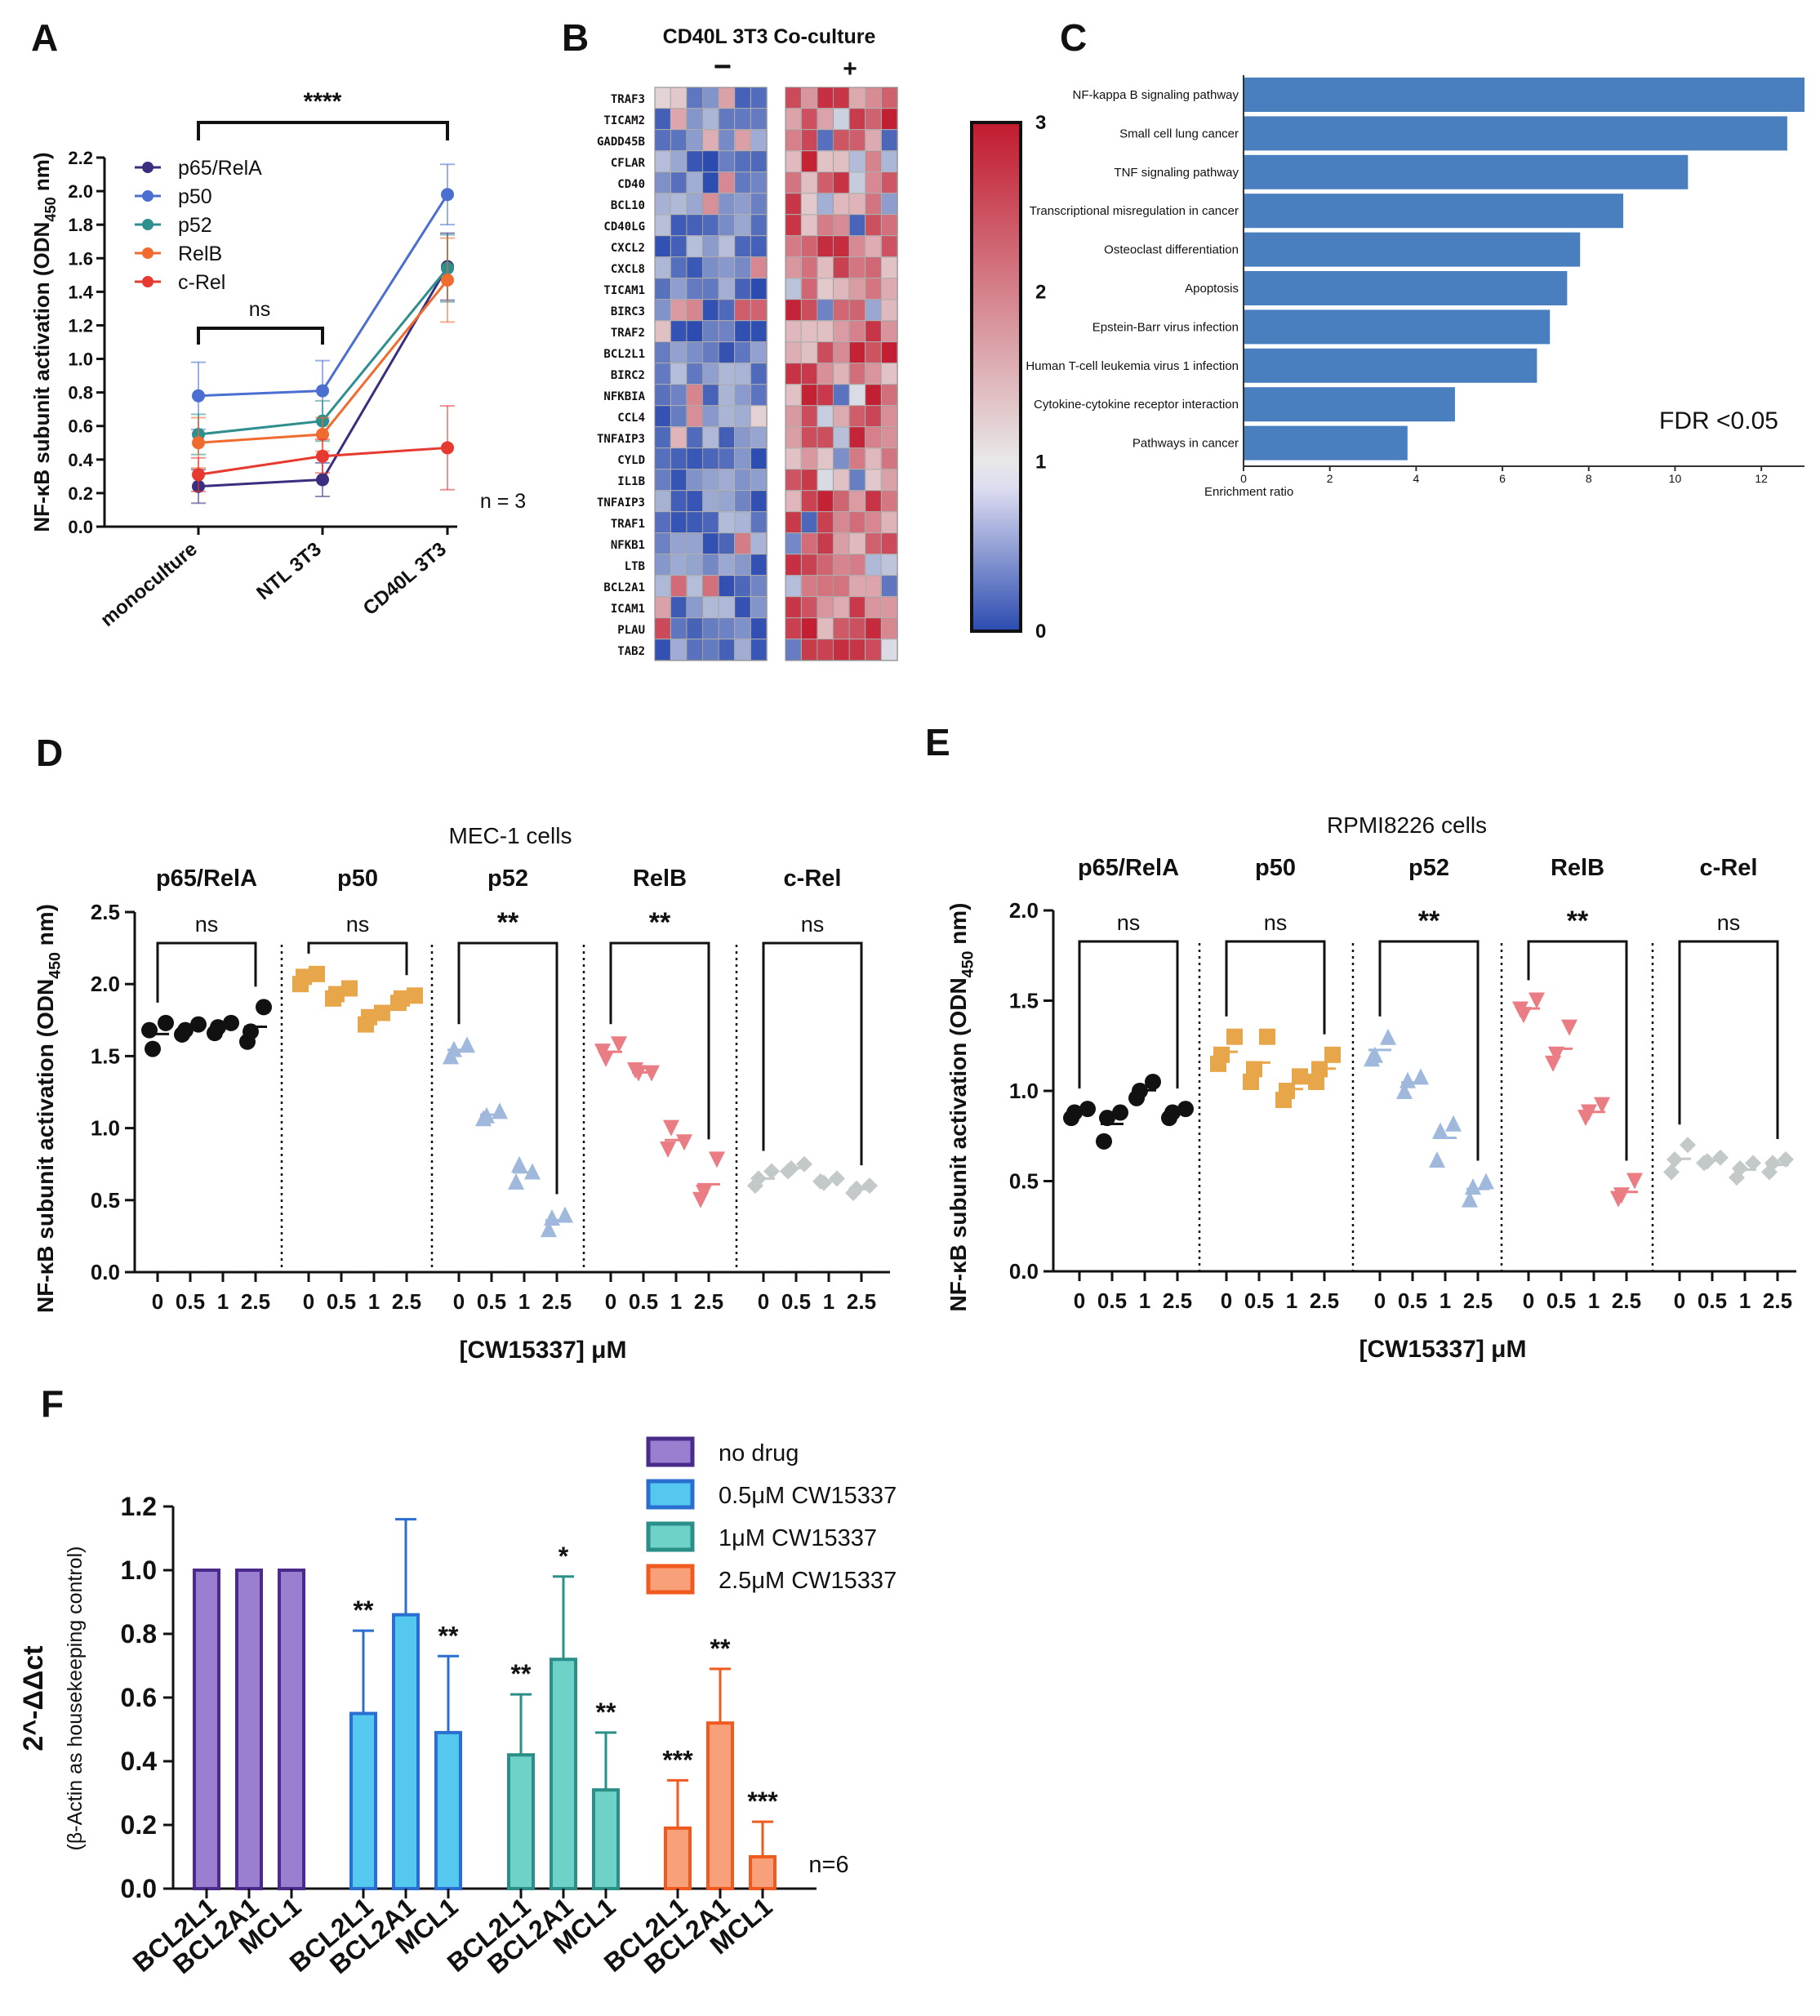 This screenshot has width=1820, height=2016. I want to click on gene-label: BCL2A1, so click(624, 587).